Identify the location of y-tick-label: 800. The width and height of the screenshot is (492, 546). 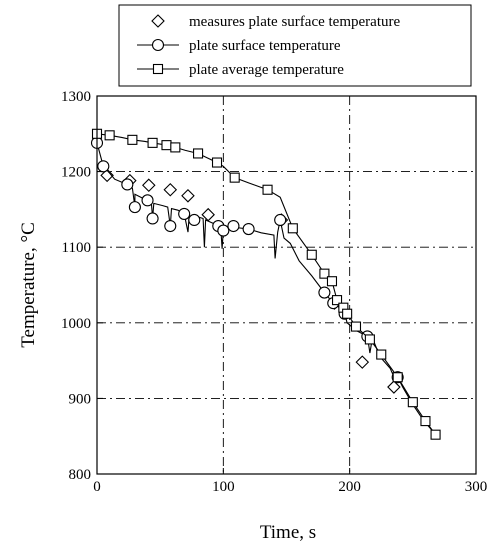
(80, 475).